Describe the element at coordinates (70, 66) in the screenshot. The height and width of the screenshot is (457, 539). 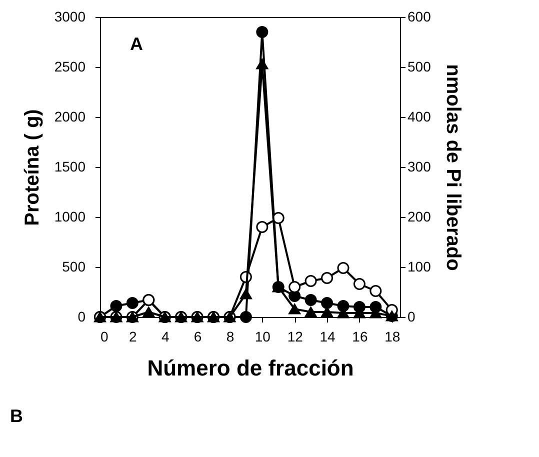
I see `y-tick-label: 2500` at that location.